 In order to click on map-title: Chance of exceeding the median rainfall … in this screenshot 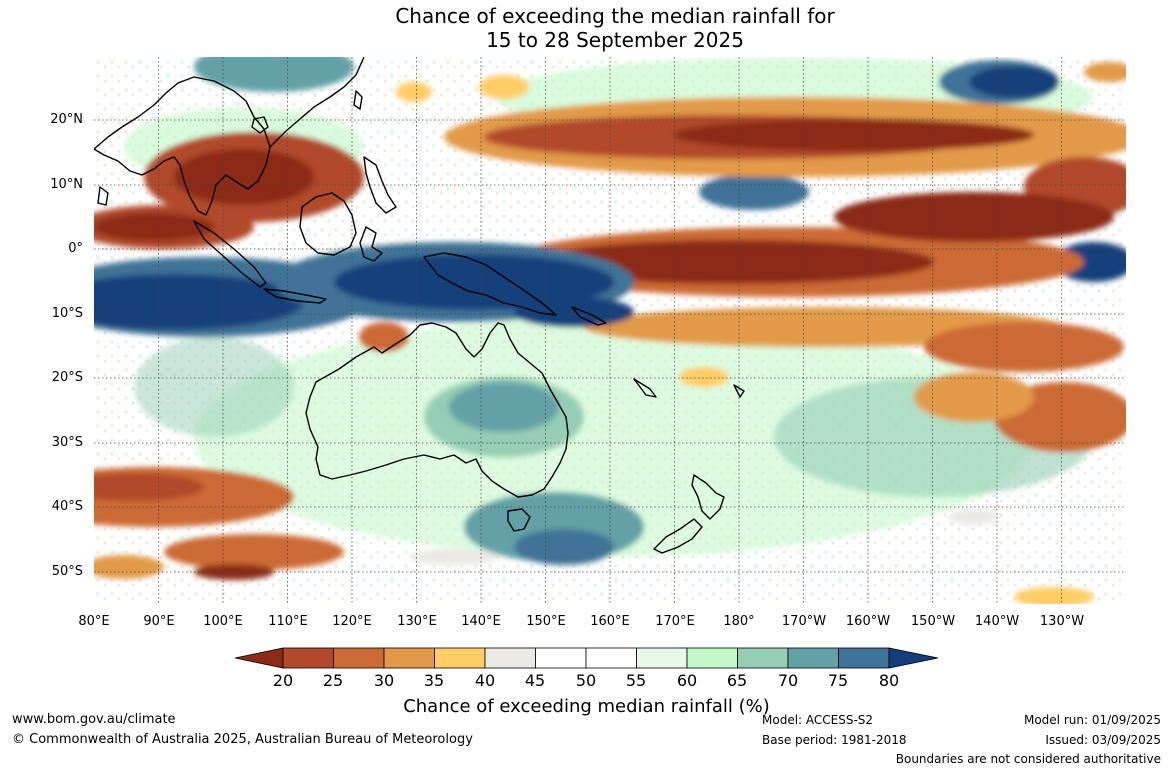, I will do `click(586, 28)`.